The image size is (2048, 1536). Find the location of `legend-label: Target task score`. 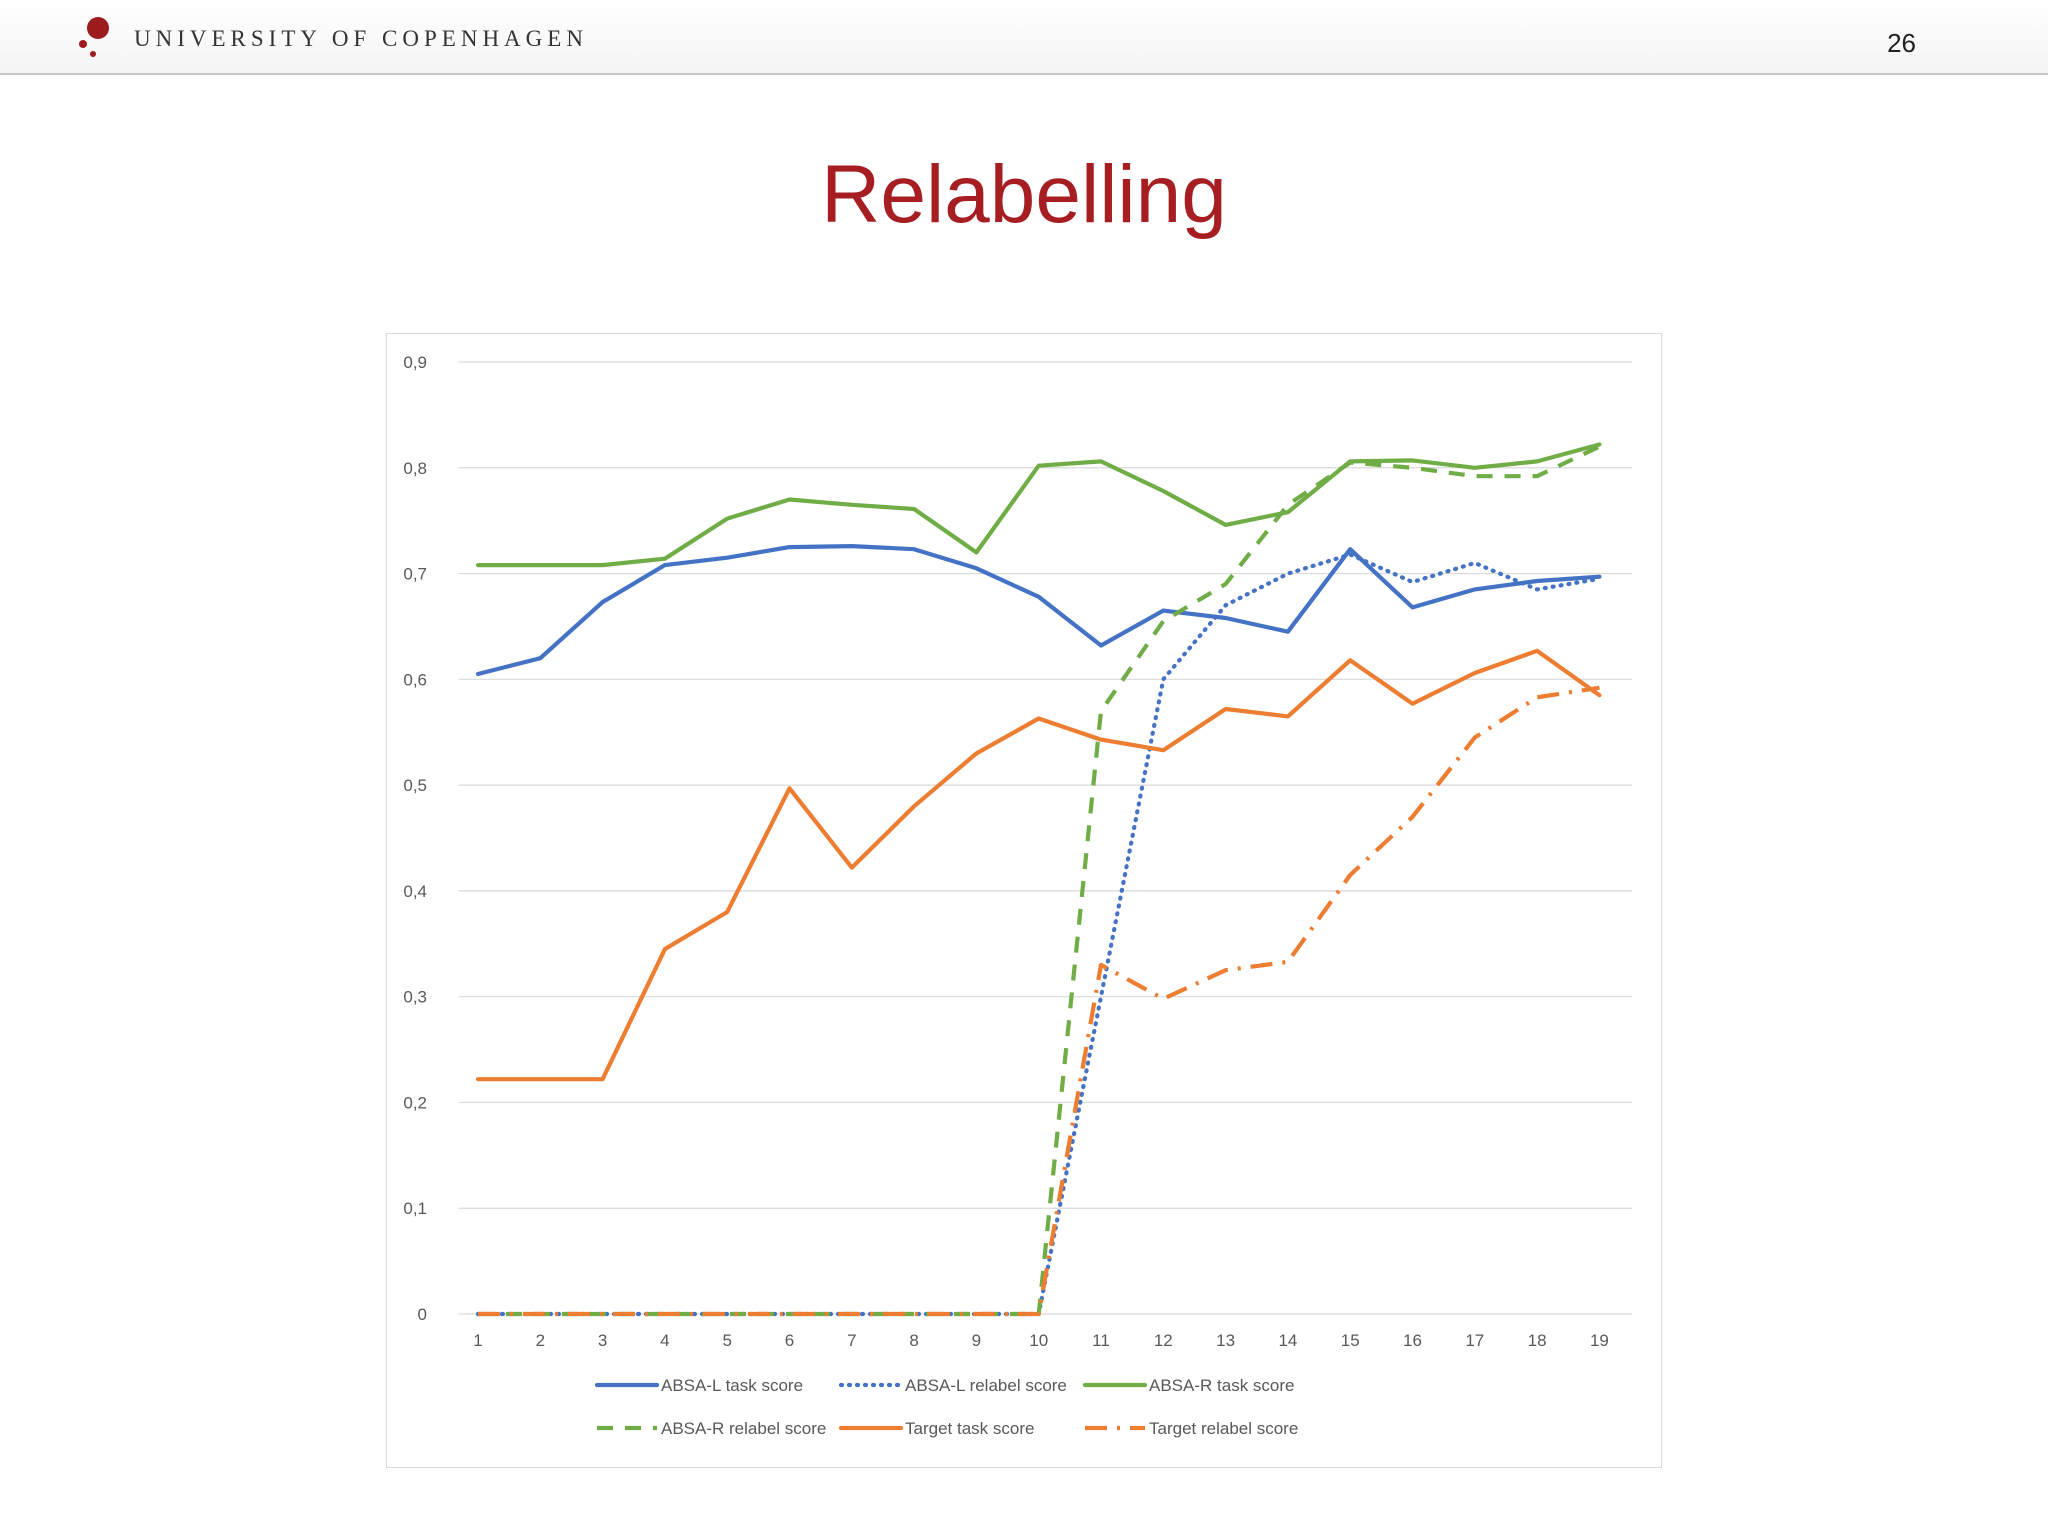

legend-label: Target task score is located at coordinates (969, 1428).